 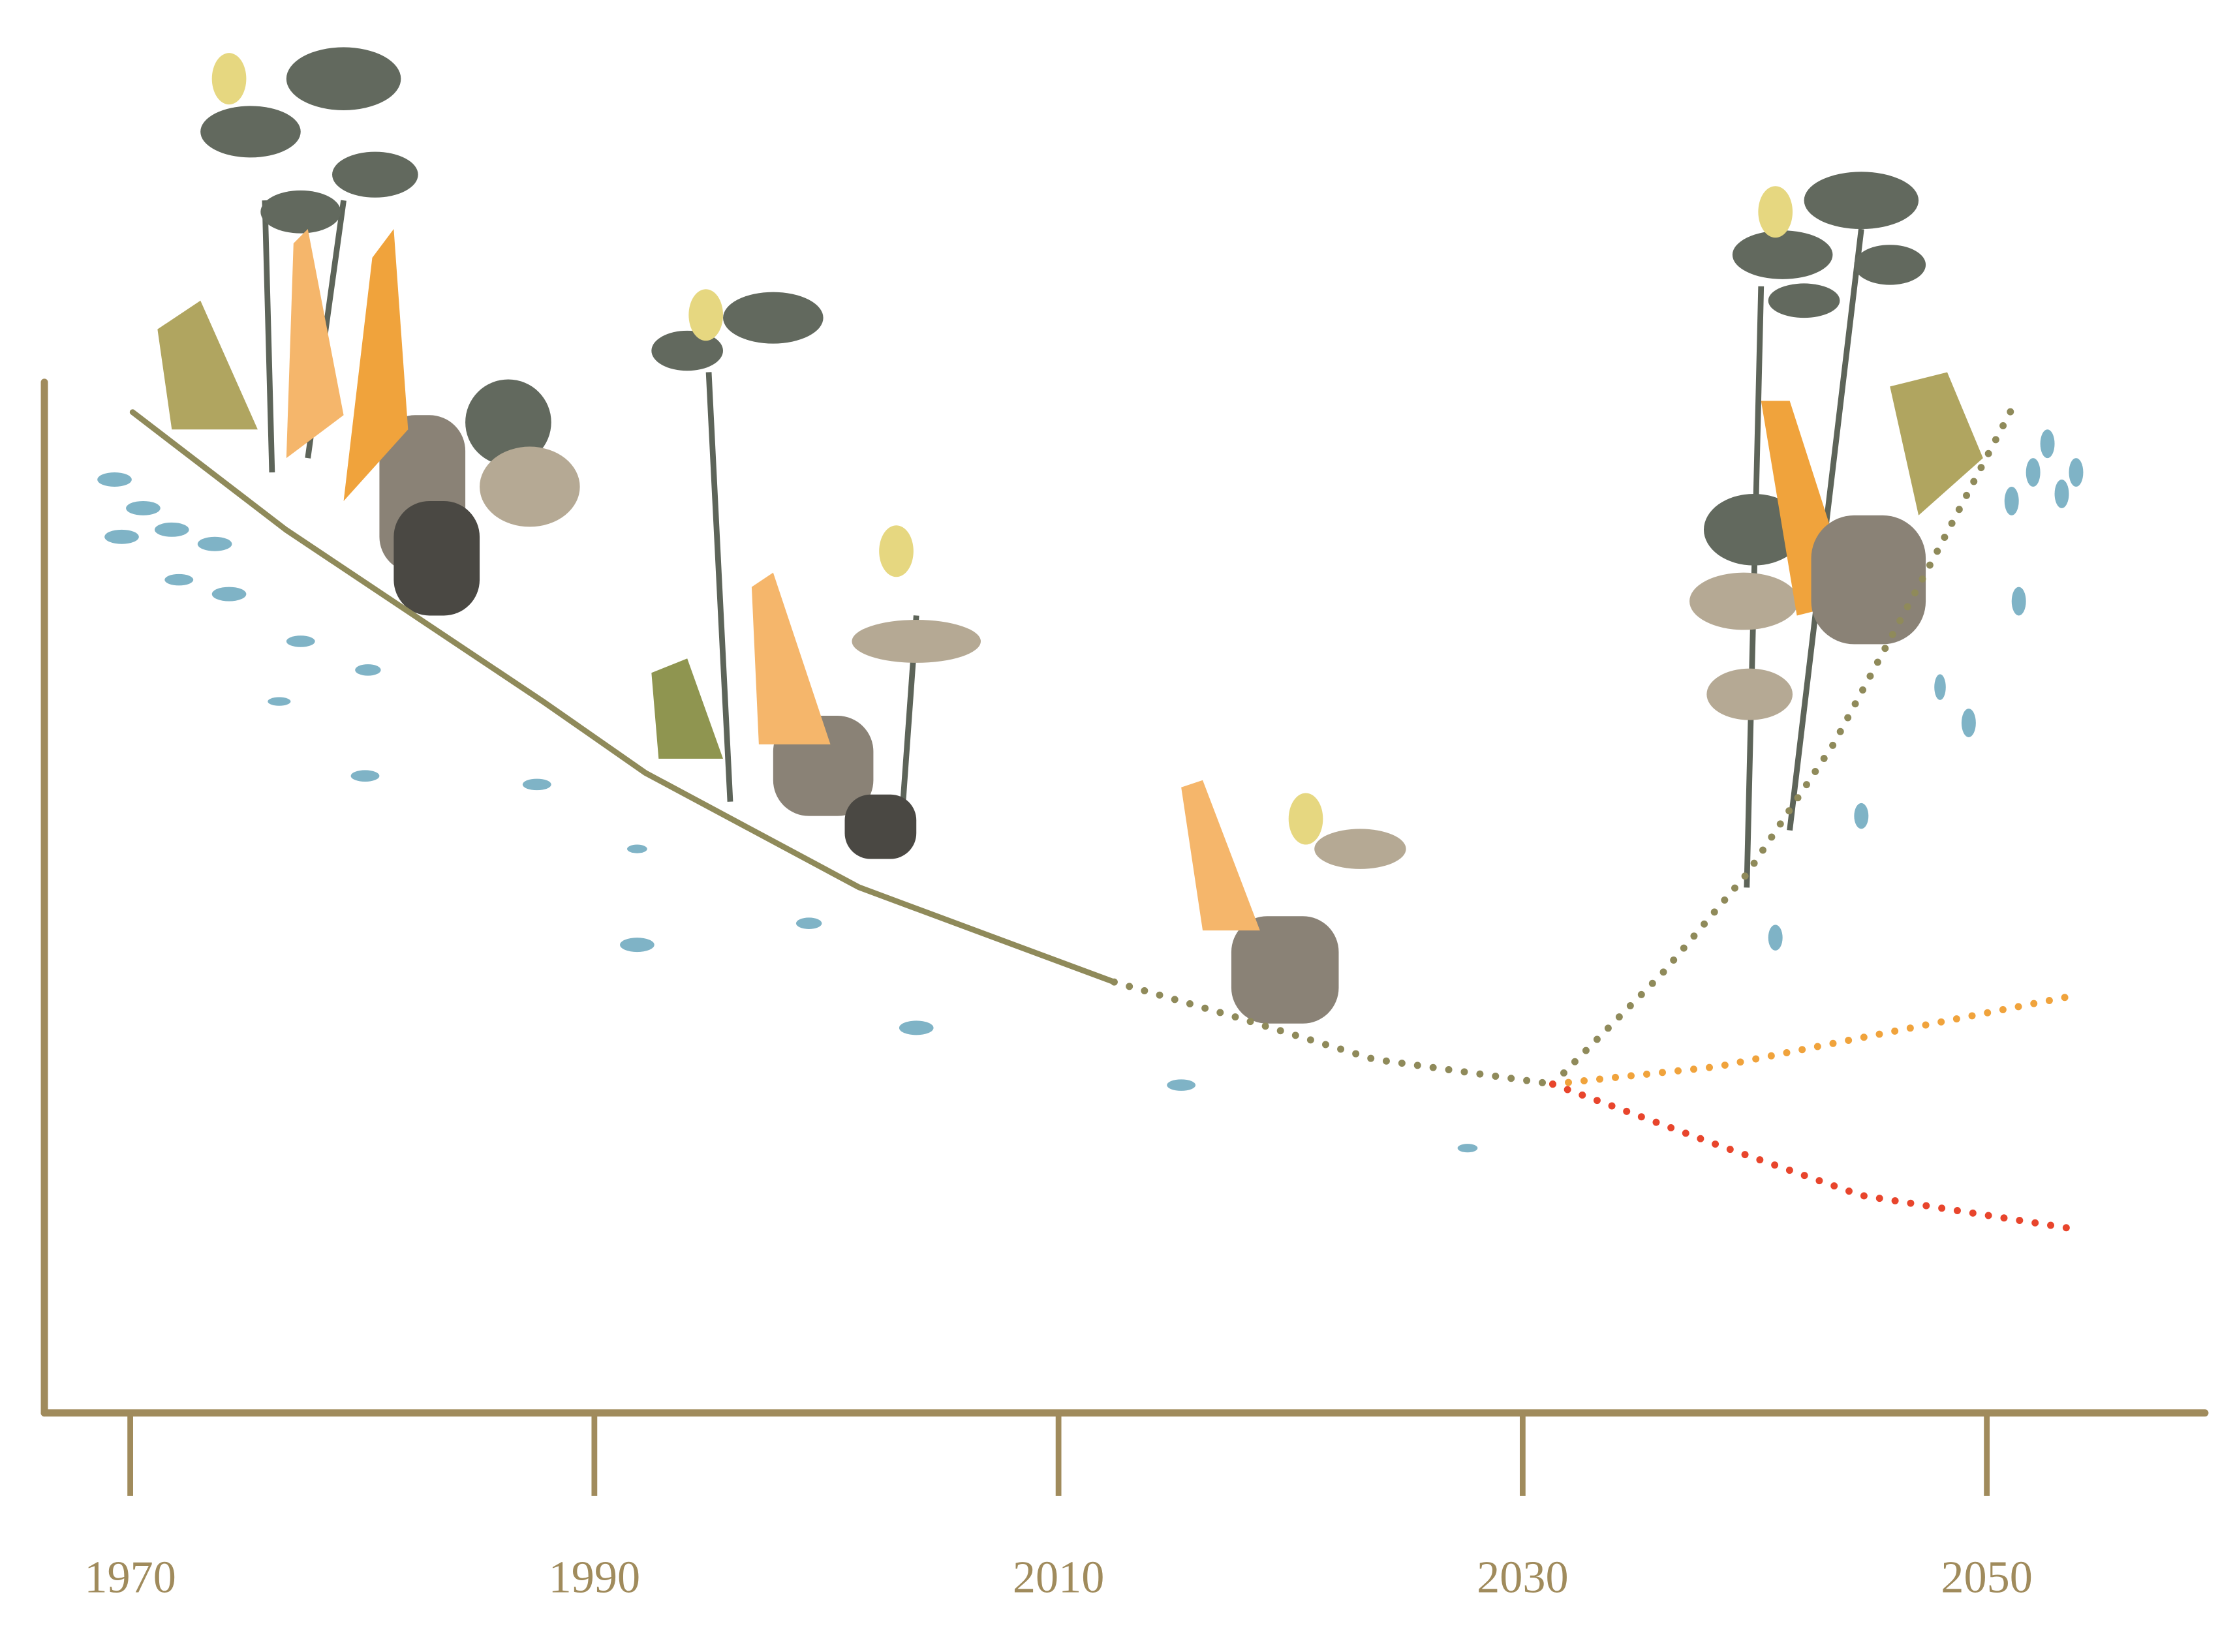 What do you see at coordinates (130, 1577) in the screenshot?
I see `x-tick-label: 1970` at bounding box center [130, 1577].